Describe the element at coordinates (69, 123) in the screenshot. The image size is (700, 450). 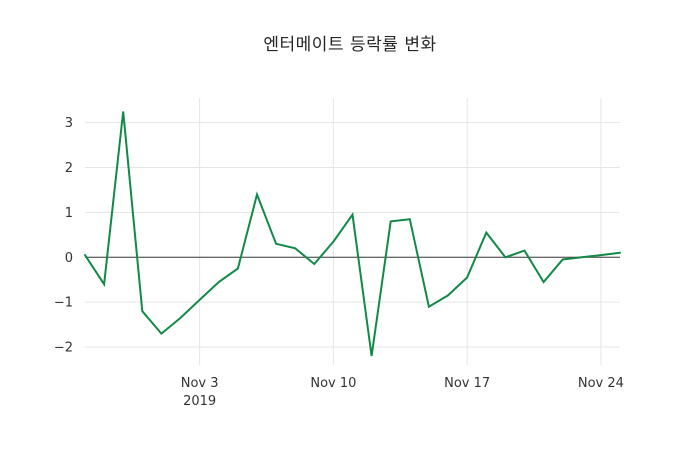
I see `y-tick-label: 3` at that location.